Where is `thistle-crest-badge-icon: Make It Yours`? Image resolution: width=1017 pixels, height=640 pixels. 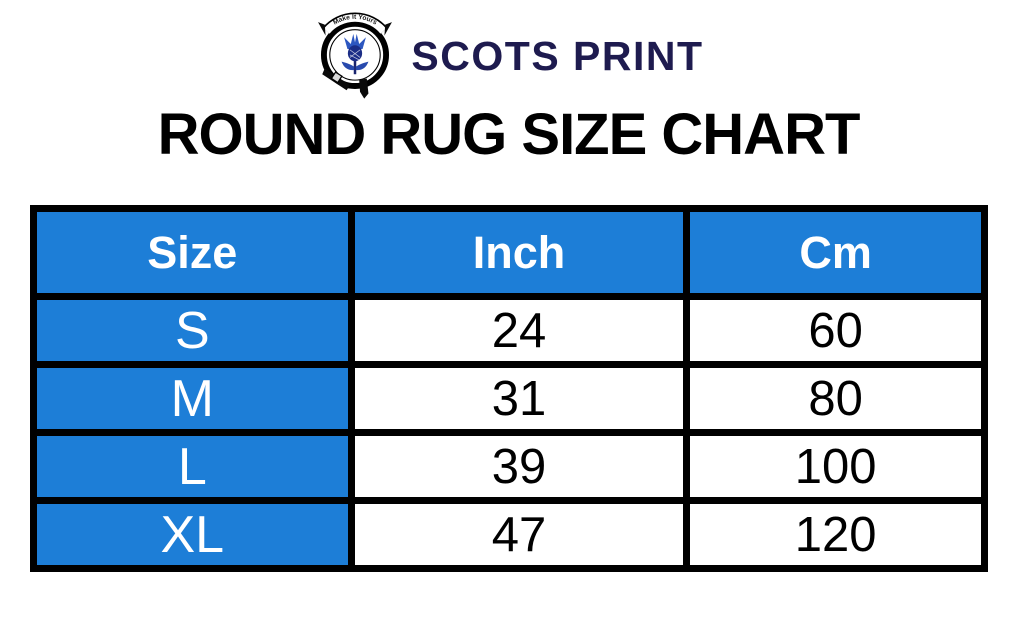
thistle-crest-badge-icon: Make It Yours is located at coordinates (355, 54).